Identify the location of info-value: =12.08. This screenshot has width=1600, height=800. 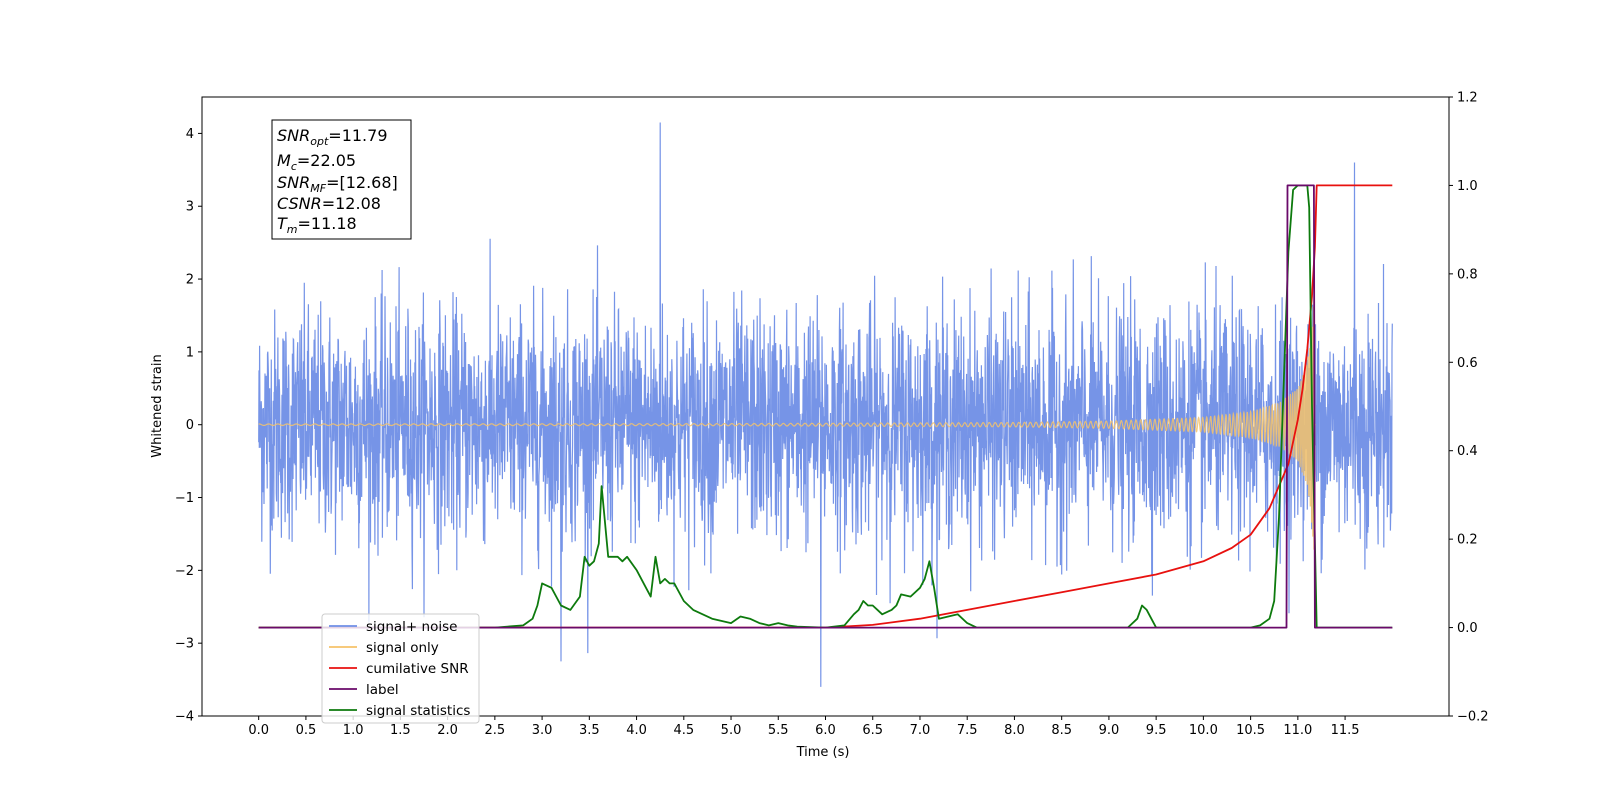
(351, 203).